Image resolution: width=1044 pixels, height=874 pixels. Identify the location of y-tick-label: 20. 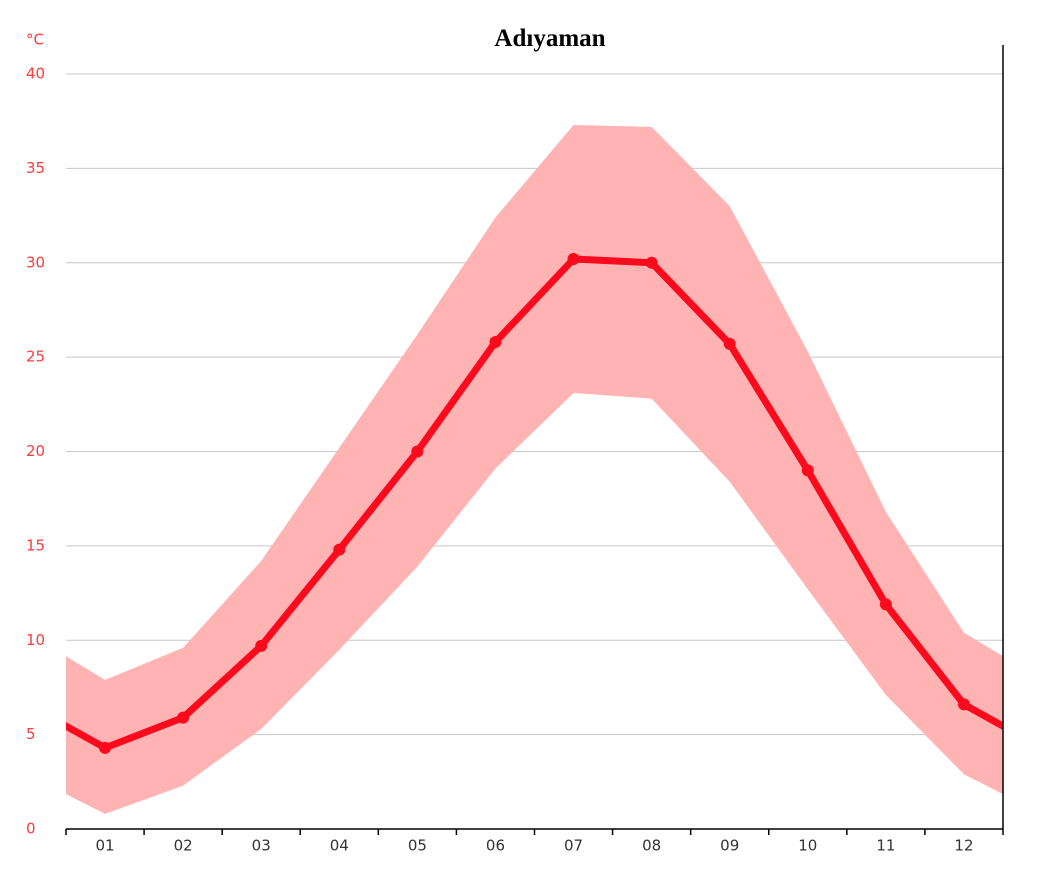
(35, 451).